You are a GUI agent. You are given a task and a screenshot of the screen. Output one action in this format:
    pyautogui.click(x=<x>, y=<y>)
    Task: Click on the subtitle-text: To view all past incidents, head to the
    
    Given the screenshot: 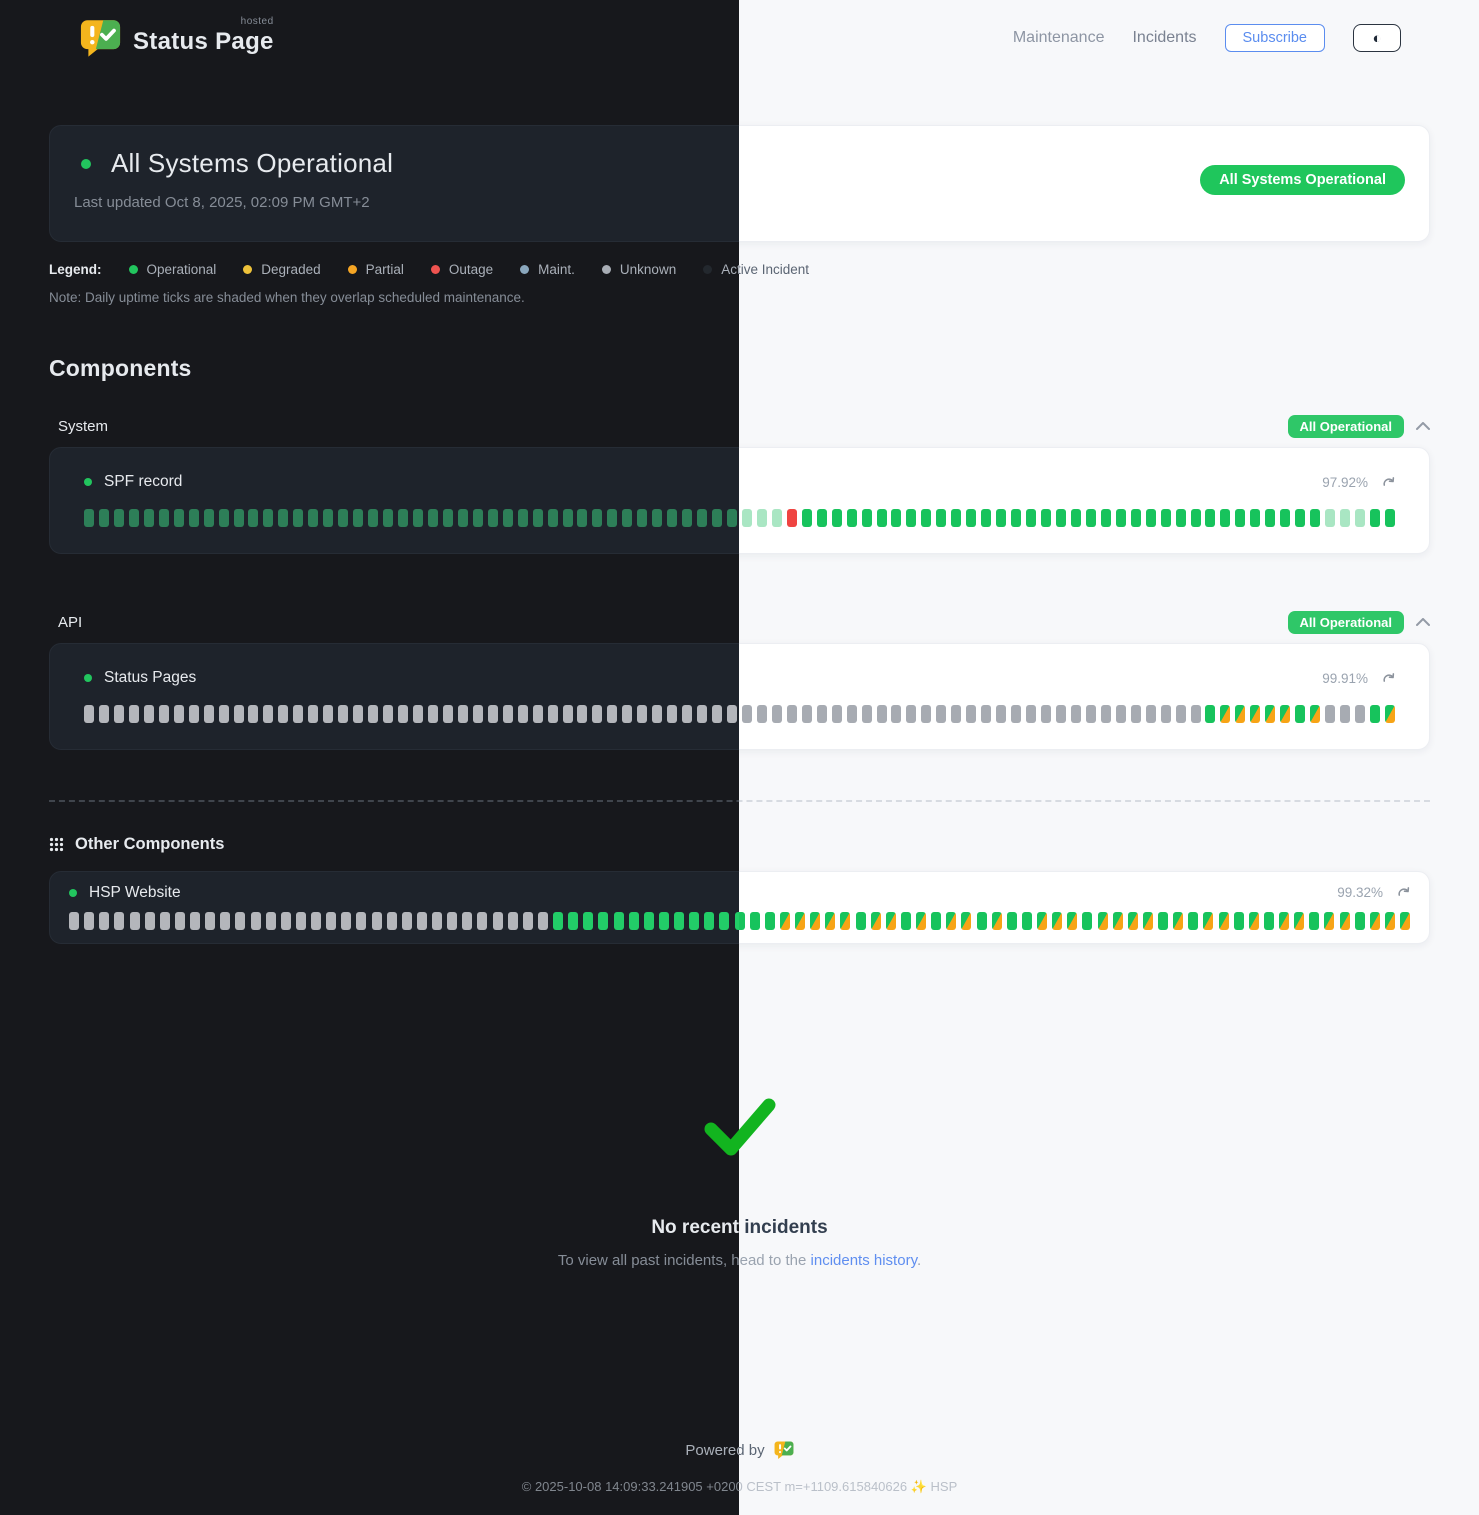 What is the action you would take?
    pyautogui.click(x=775, y=1260)
    